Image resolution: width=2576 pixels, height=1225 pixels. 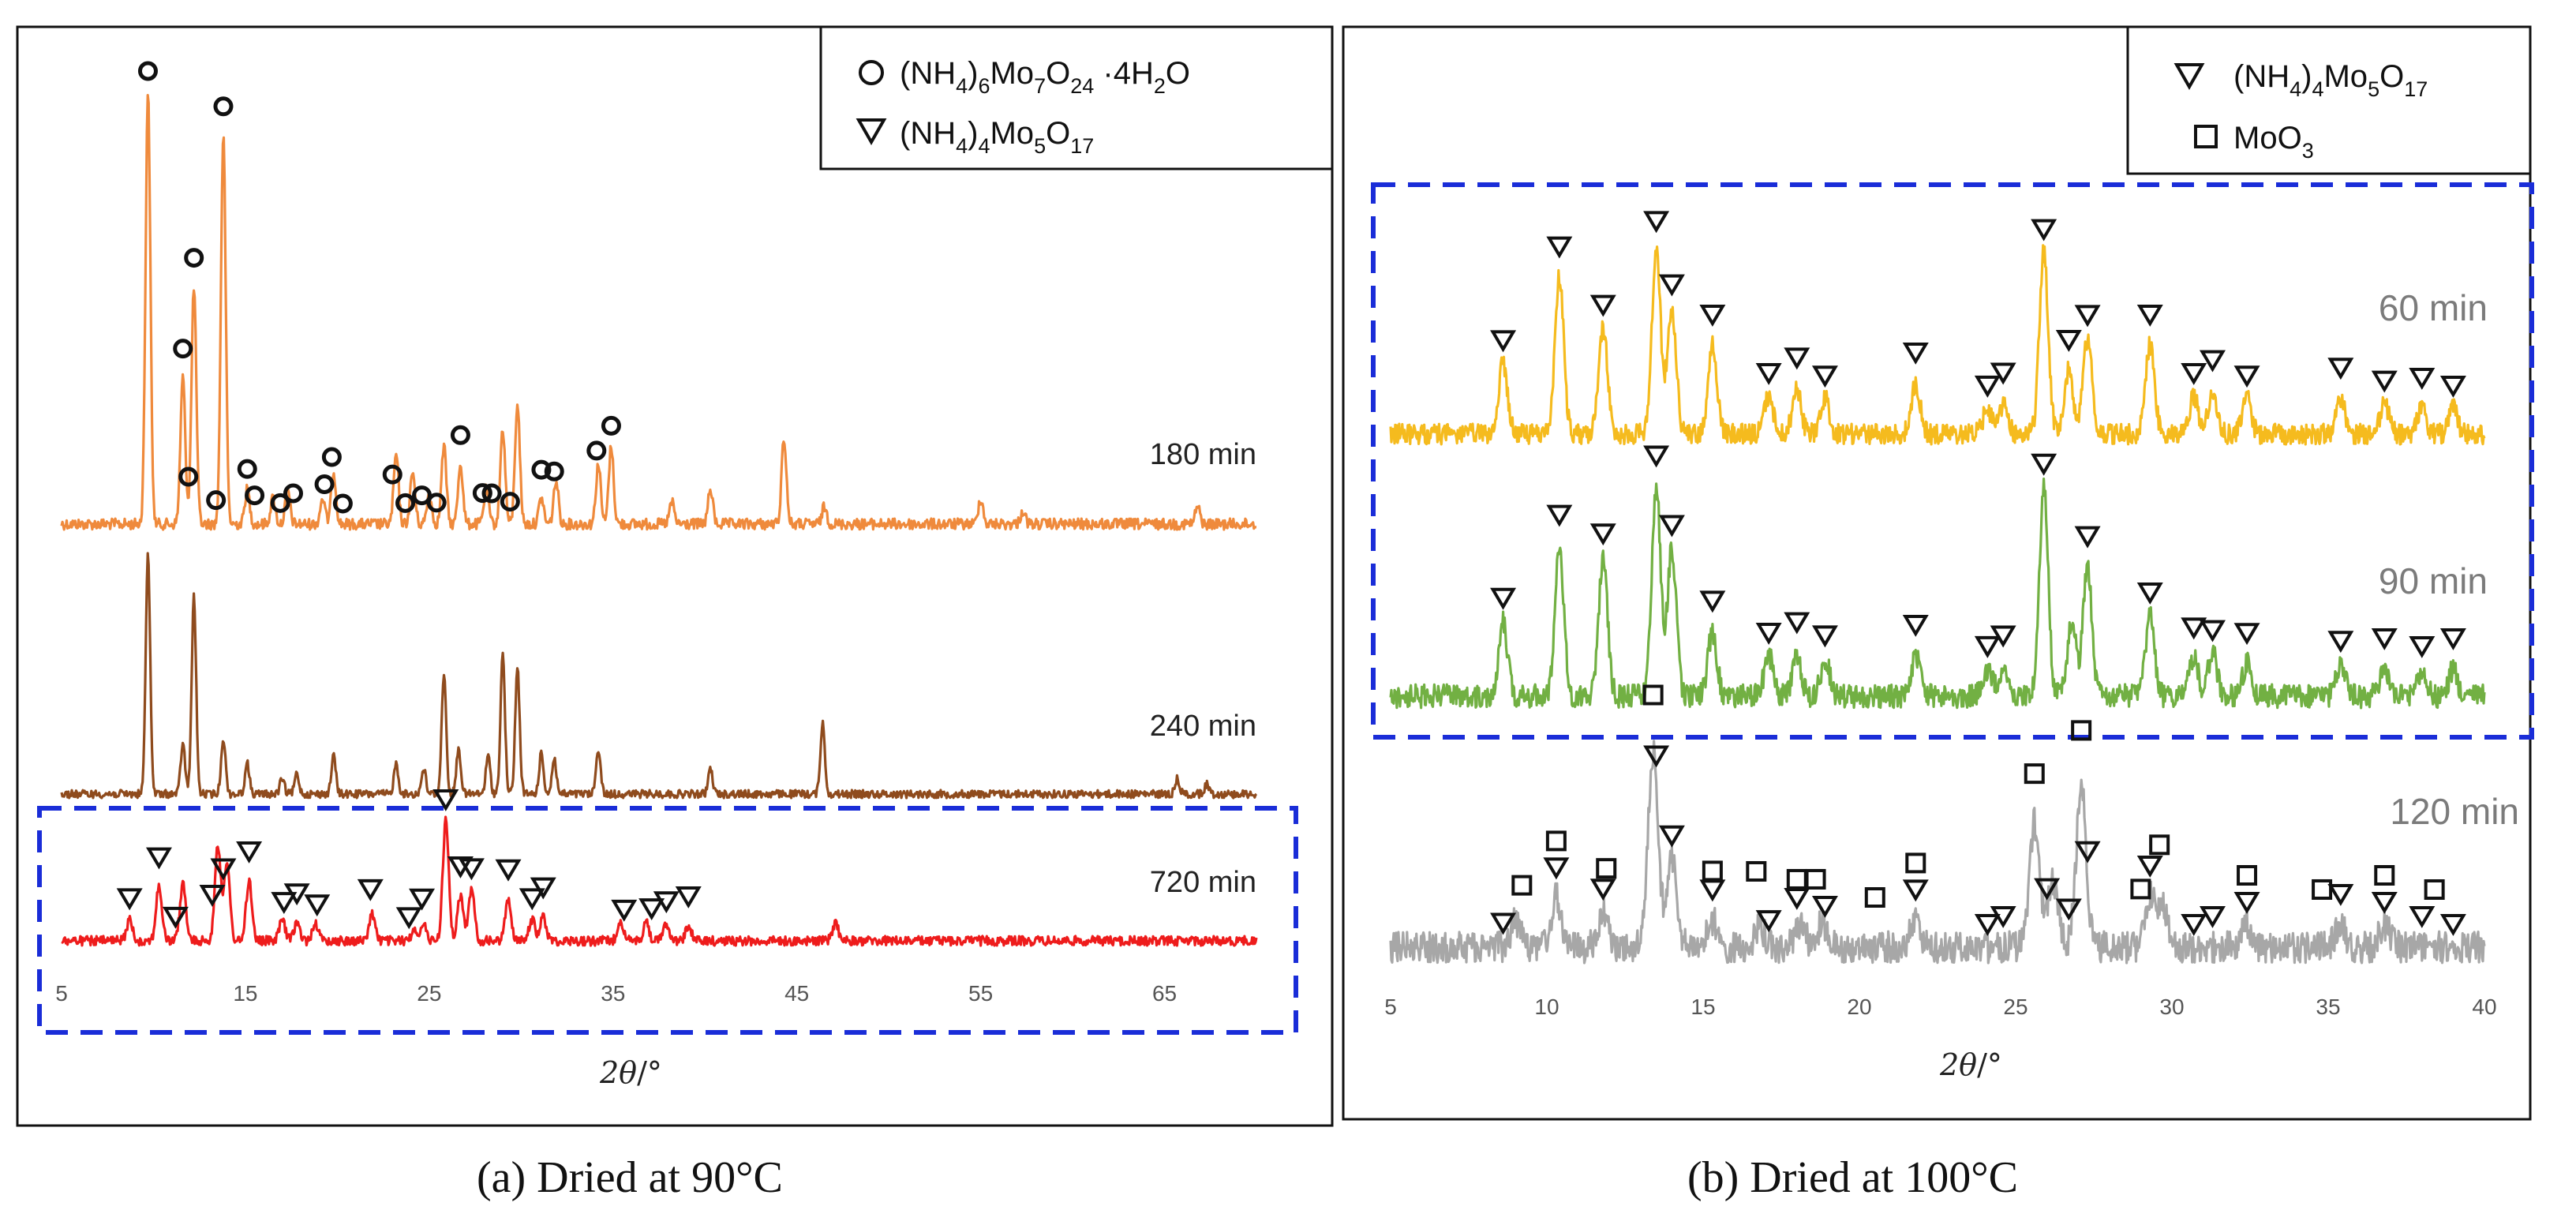 I want to click on panel-b-x-tick-25: 25, so click(x=2015, y=1007).